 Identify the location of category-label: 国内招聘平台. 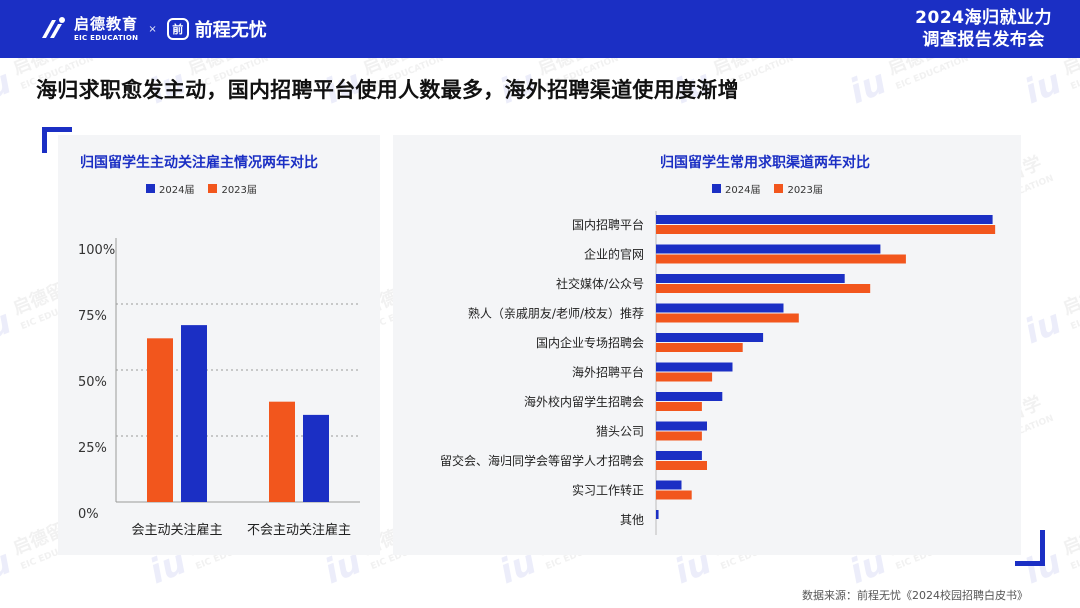
(608, 224).